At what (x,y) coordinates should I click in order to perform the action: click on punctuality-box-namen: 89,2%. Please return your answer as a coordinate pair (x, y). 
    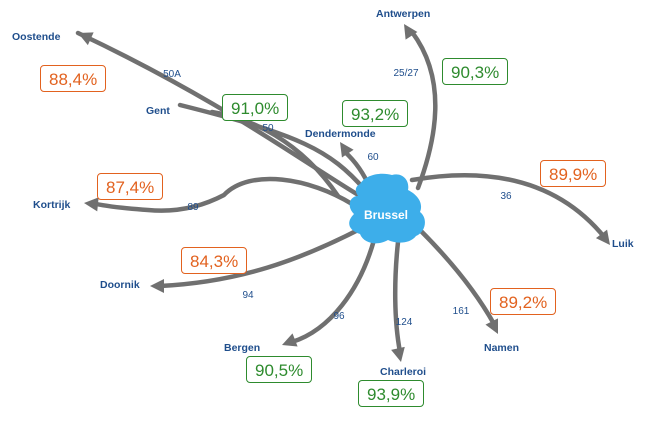
    Looking at the image, I should click on (523, 301).